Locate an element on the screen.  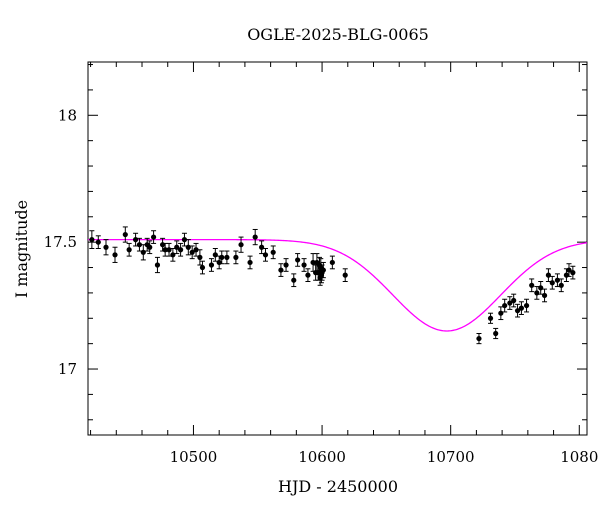
chart-title: OGLE-2025-BLG-0065 is located at coordinates (338, 34).